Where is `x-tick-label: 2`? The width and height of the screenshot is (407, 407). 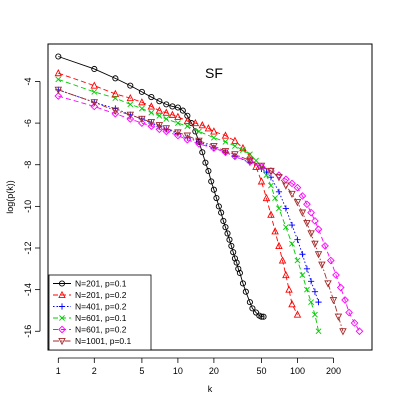 x-tick-label: 2 is located at coordinates (94, 371).